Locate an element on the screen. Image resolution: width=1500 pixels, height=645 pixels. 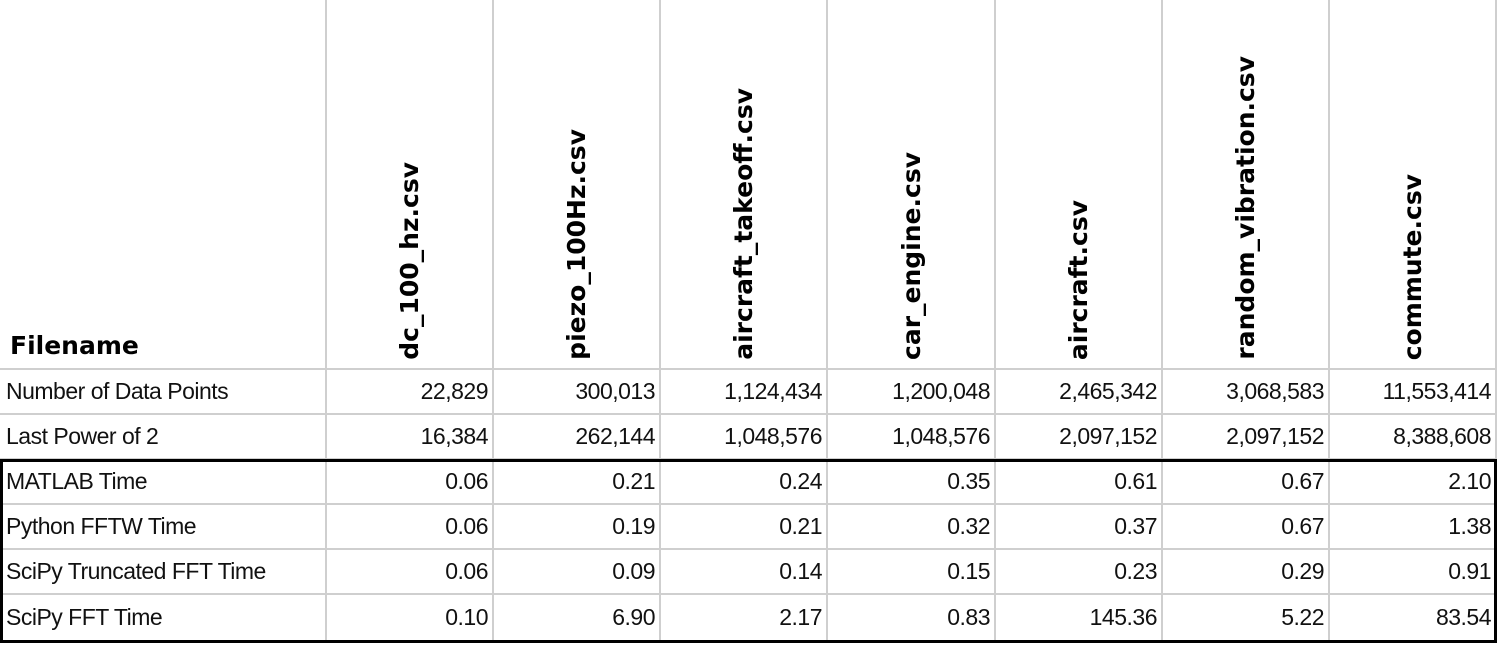
cell-value: 262,144 is located at coordinates (577, 437).